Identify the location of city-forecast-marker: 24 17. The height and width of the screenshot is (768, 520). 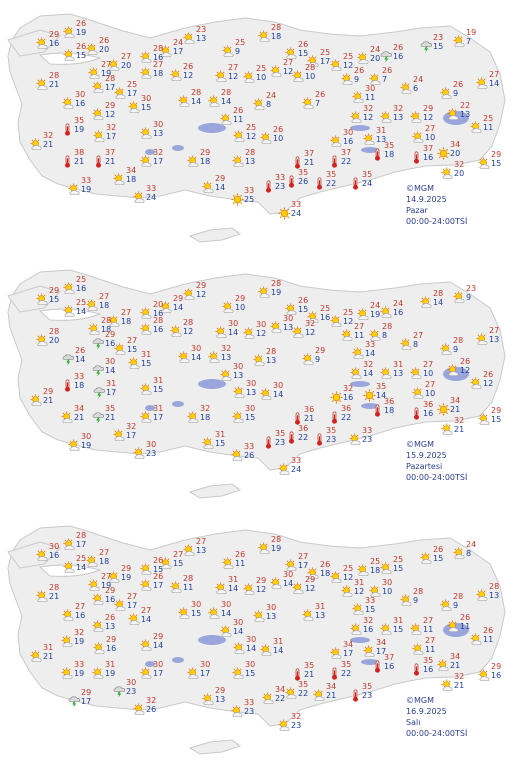
(174, 50).